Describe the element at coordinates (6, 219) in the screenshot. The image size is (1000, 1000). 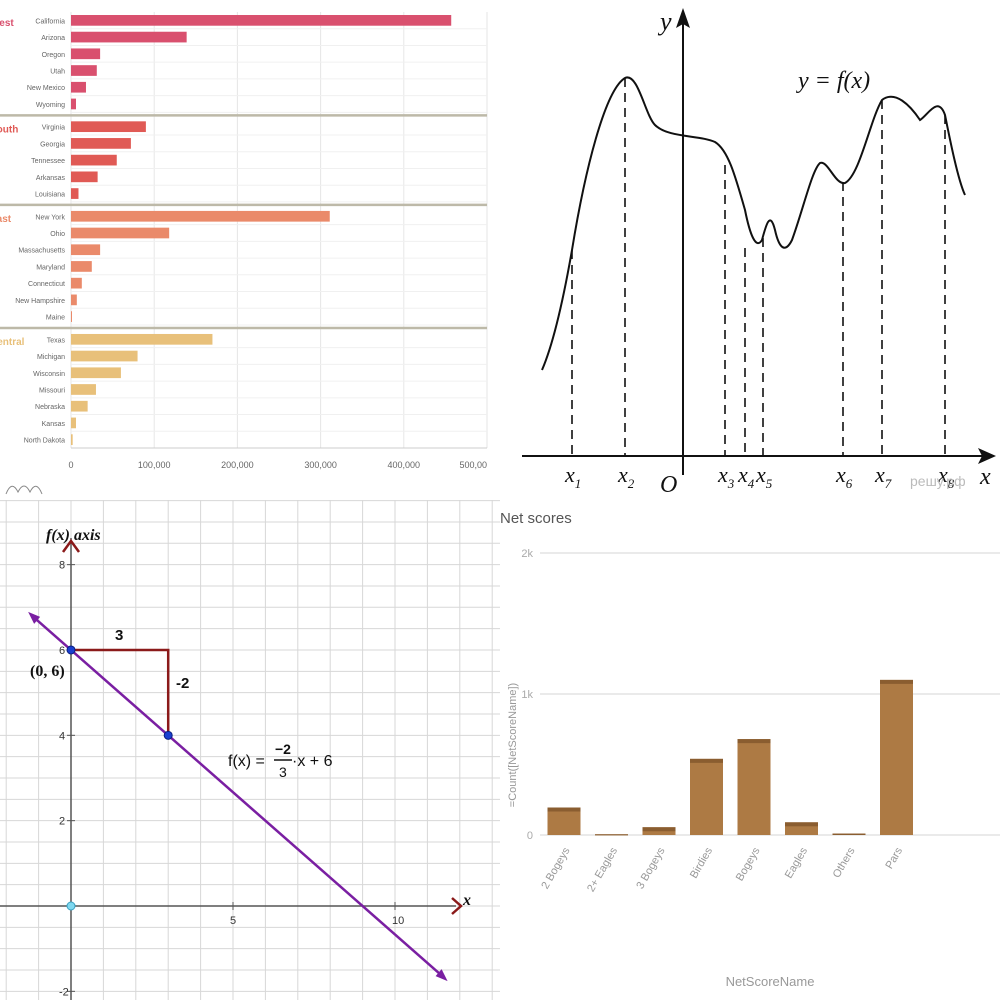
I see `group-label: East` at that location.